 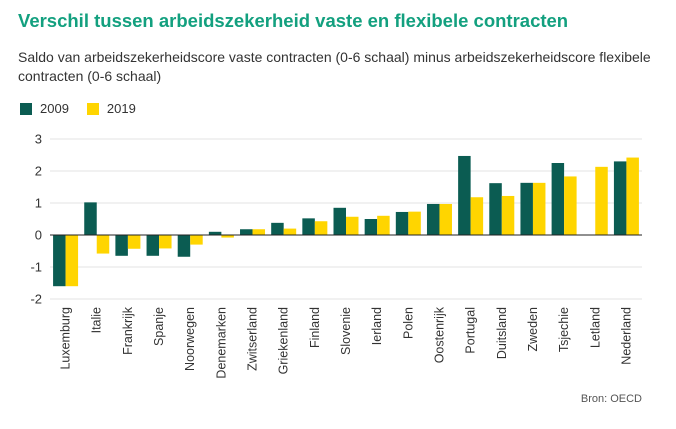 I want to click on x-tick-label: Luxemburg, so click(x=66, y=338).